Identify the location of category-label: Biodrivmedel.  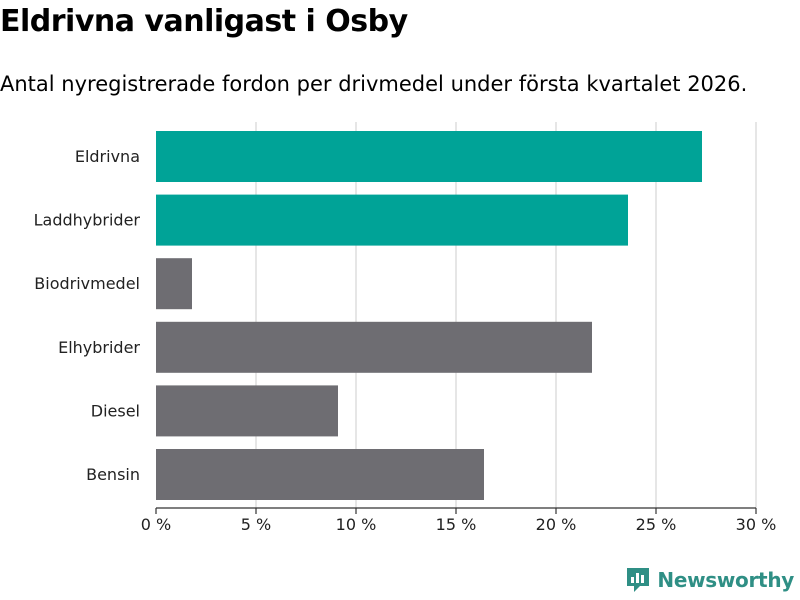
(87, 283).